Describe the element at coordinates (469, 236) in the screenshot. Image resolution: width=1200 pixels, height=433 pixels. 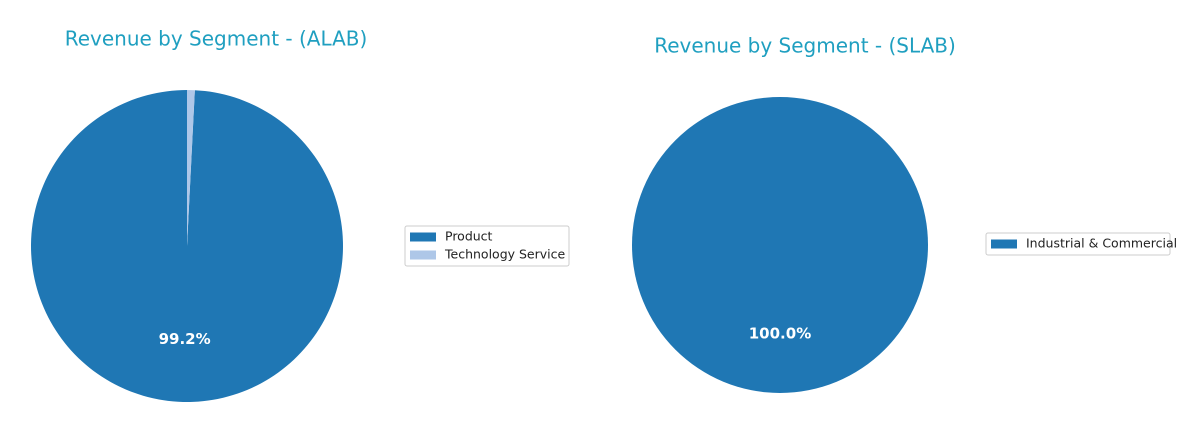
I see `legend-label: Product` at that location.